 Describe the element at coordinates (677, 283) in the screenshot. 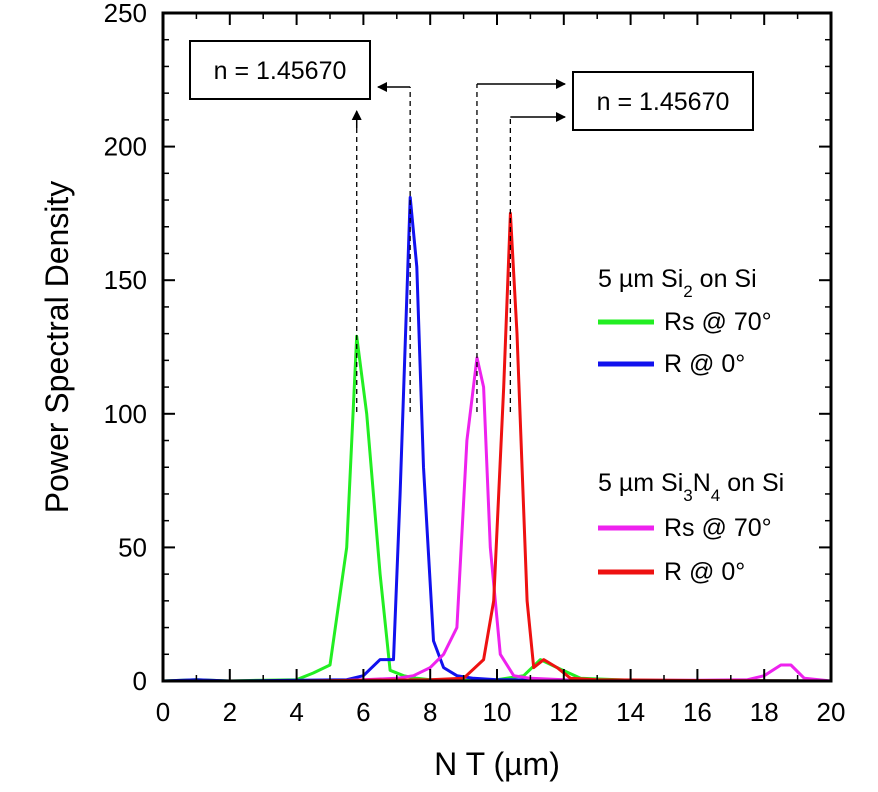

I see `legend-group-title: 5 µm Si2 on Si` at that location.